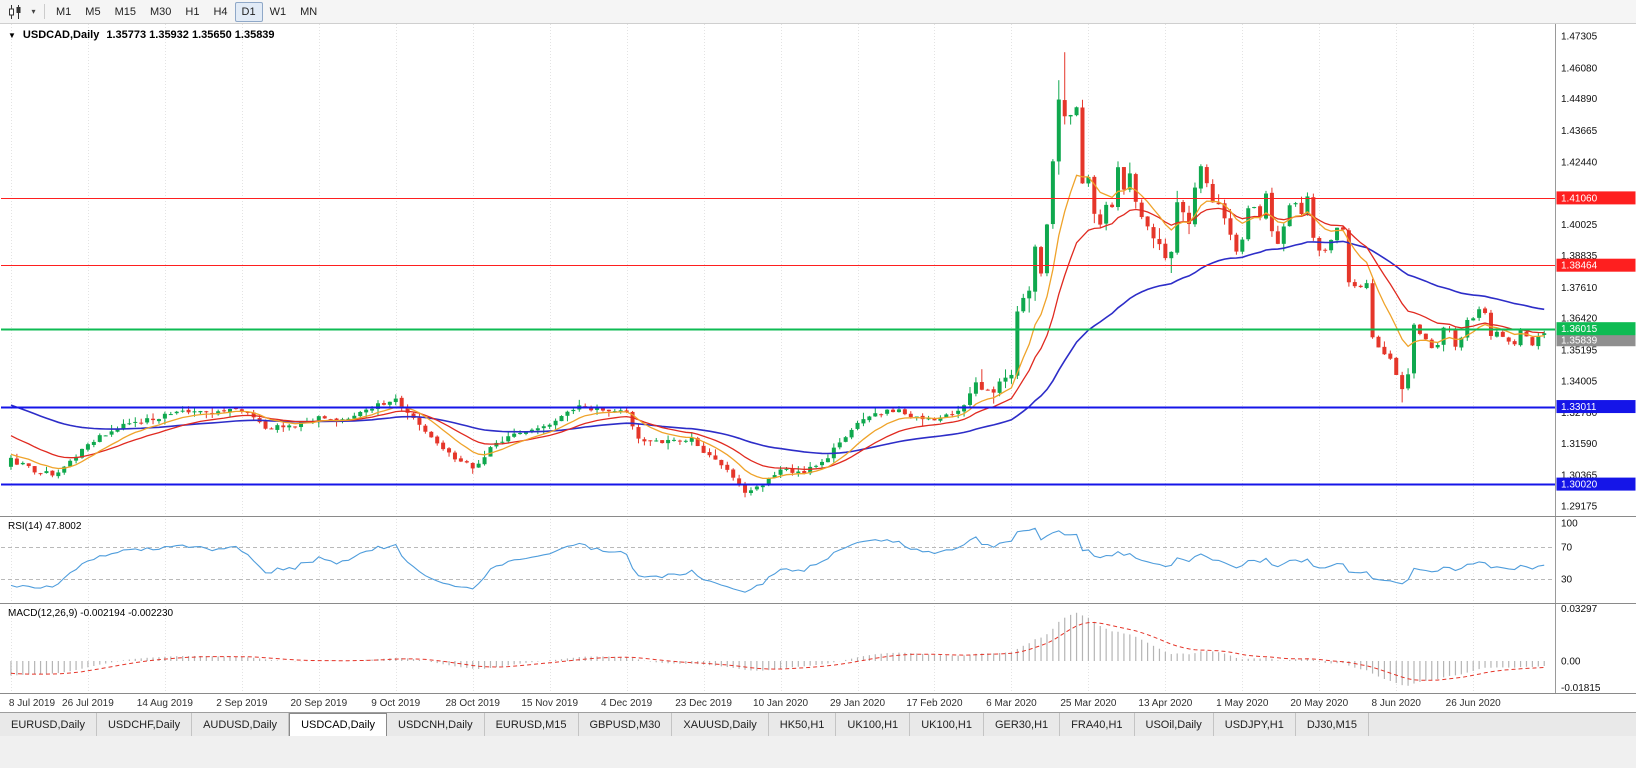  What do you see at coordinates (48, 724) in the screenshot?
I see `chart-tab-eurusd-daily: EURUSD,Daily` at bounding box center [48, 724].